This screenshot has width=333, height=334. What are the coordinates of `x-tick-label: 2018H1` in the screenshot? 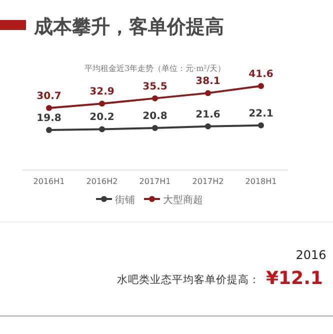 It's located at (261, 181).